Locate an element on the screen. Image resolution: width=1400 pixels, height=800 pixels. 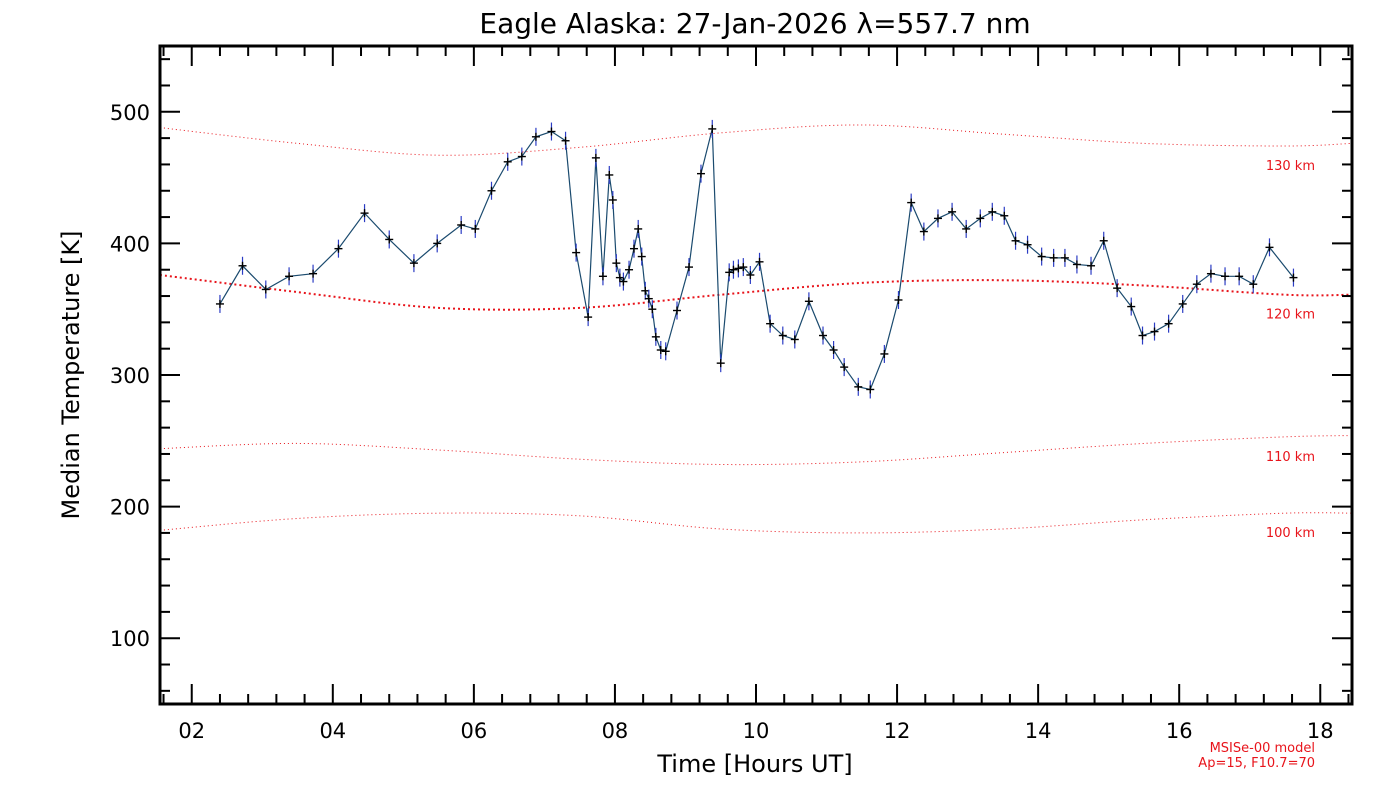
model-curve-label: 130 km is located at coordinates (1290, 166).